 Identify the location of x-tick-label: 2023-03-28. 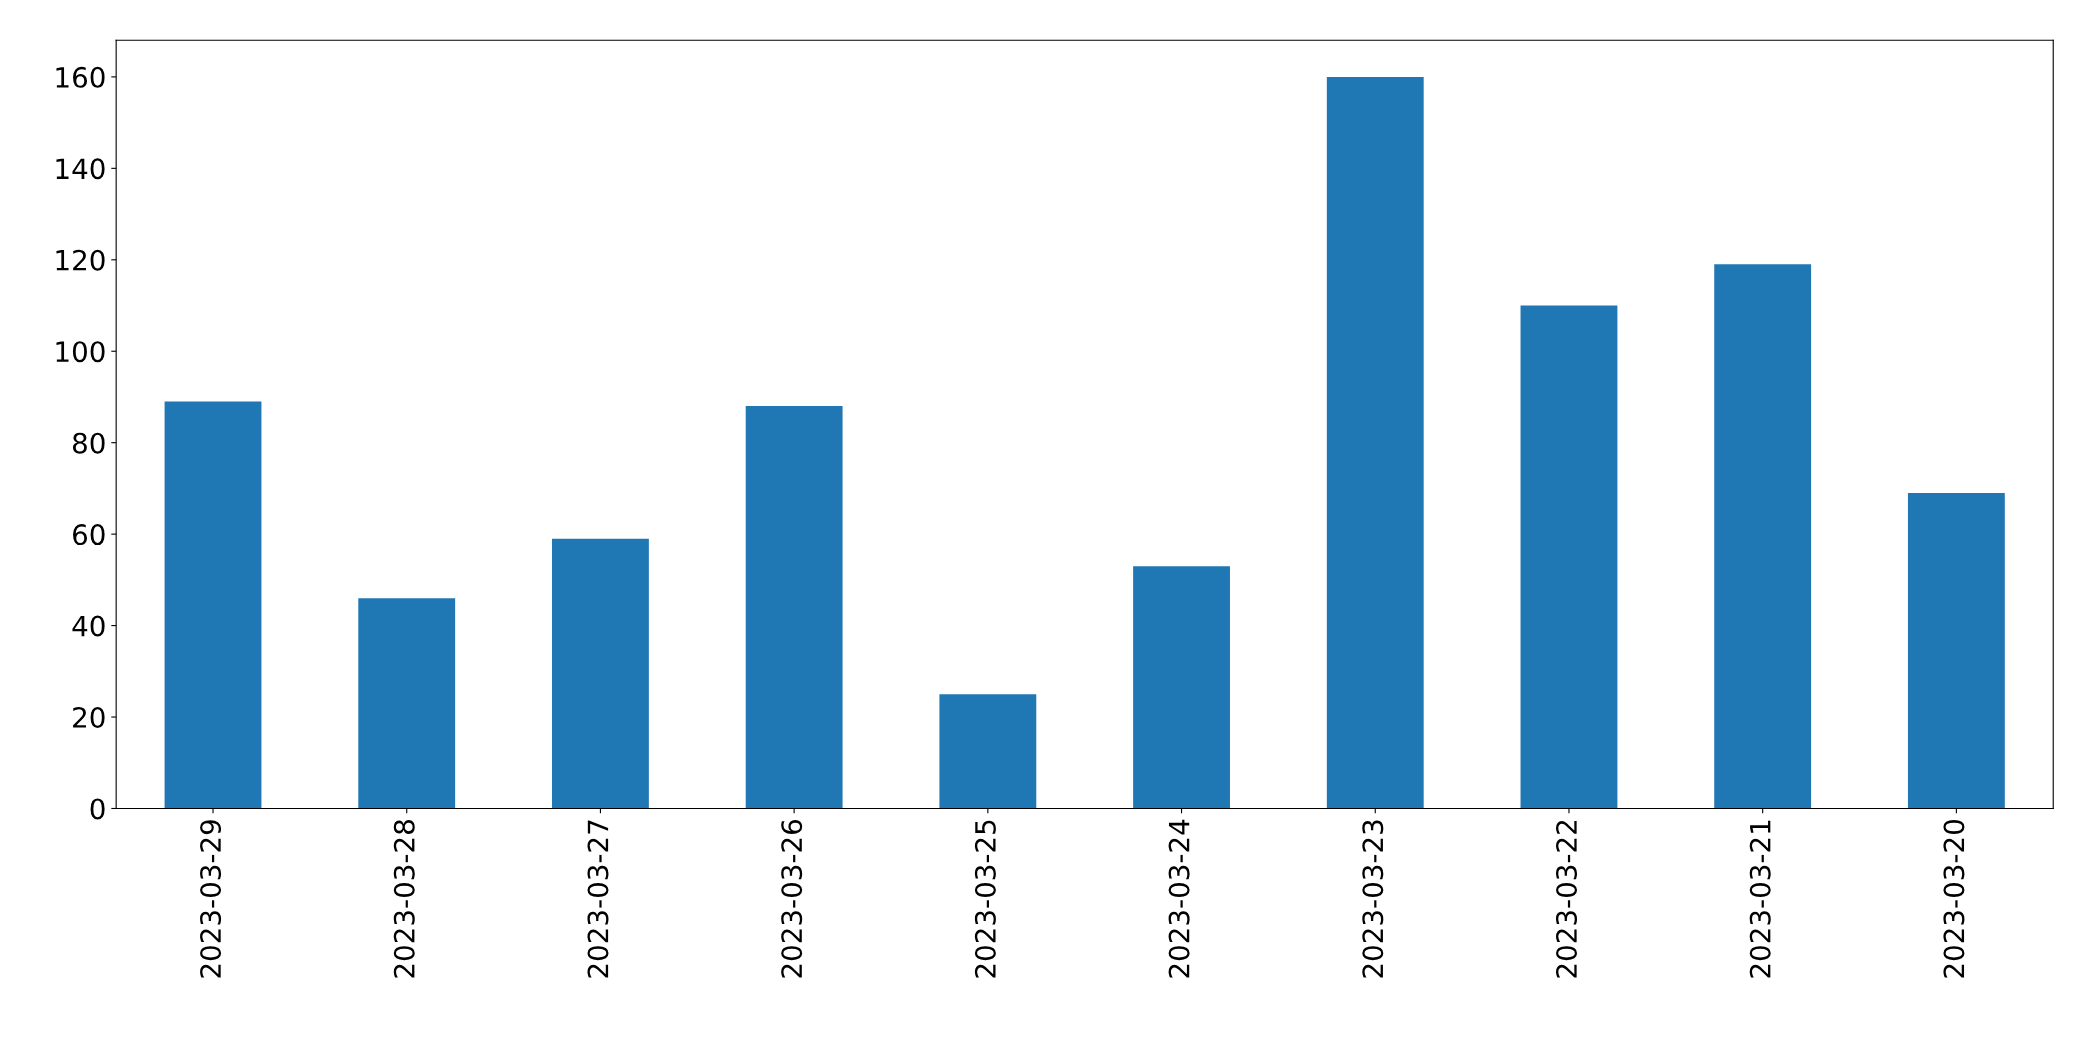
(404, 899).